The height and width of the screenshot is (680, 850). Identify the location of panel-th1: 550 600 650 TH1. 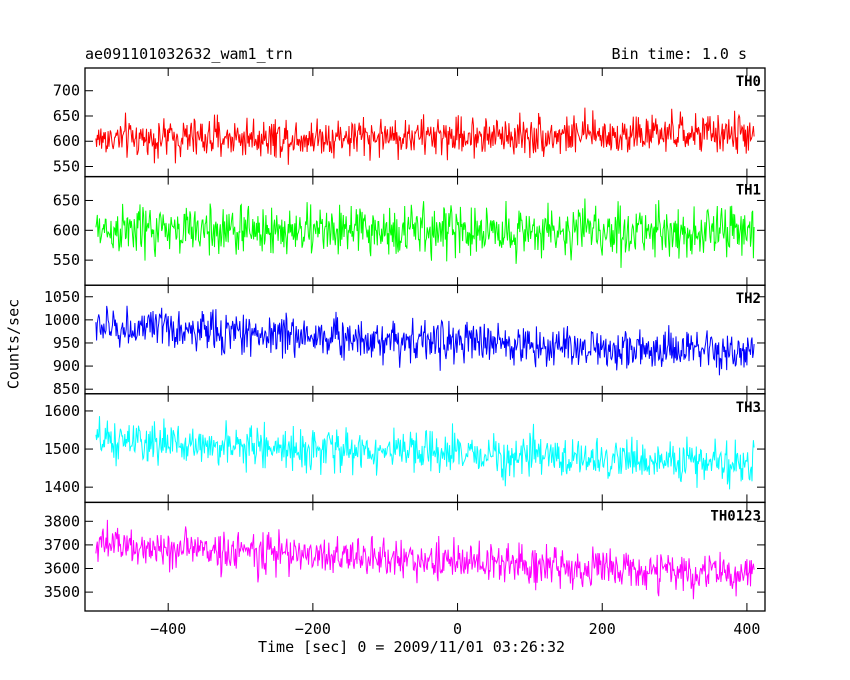
(409, 230).